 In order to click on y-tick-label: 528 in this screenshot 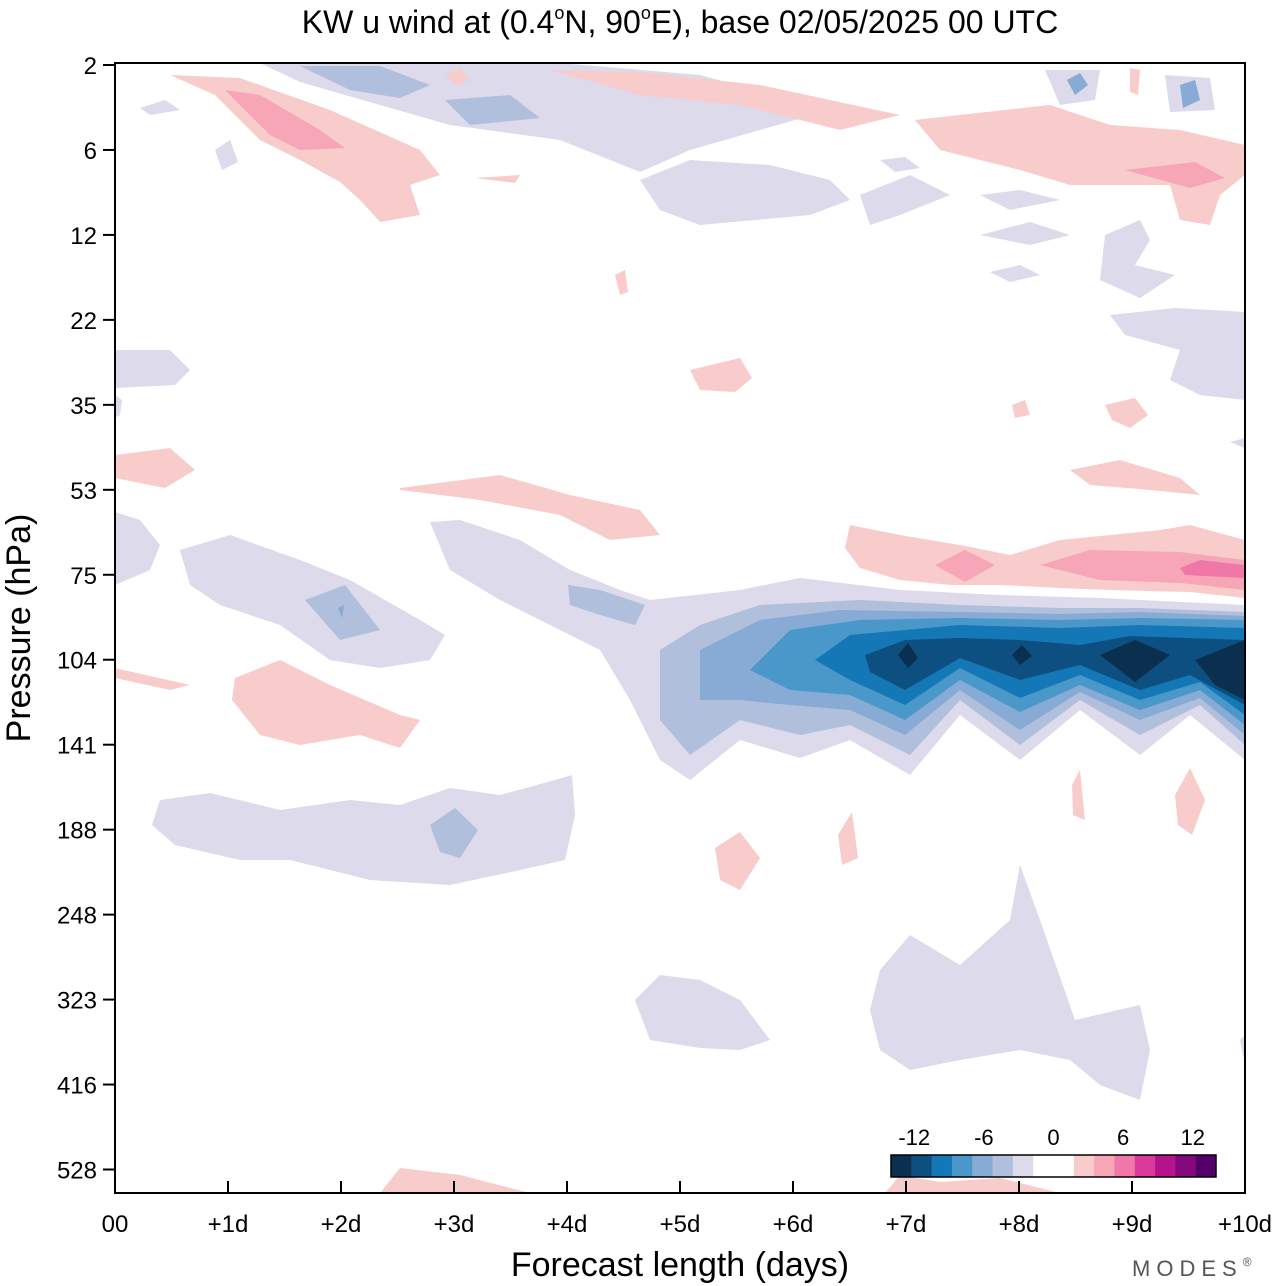, I will do `click(77, 1171)`.